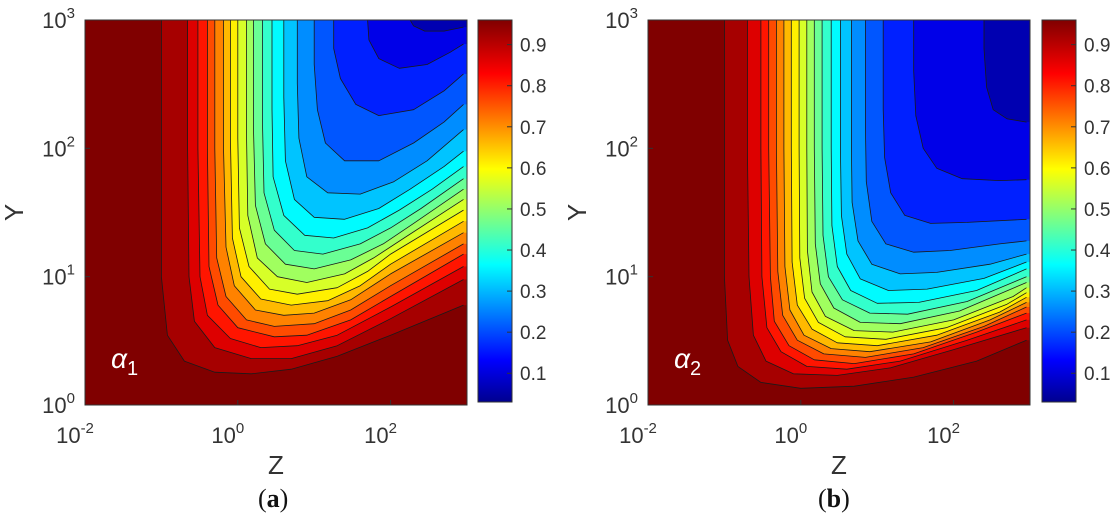  Describe the element at coordinates (834, 498) in the screenshot. I see `panel-caption-b: (b)` at that location.